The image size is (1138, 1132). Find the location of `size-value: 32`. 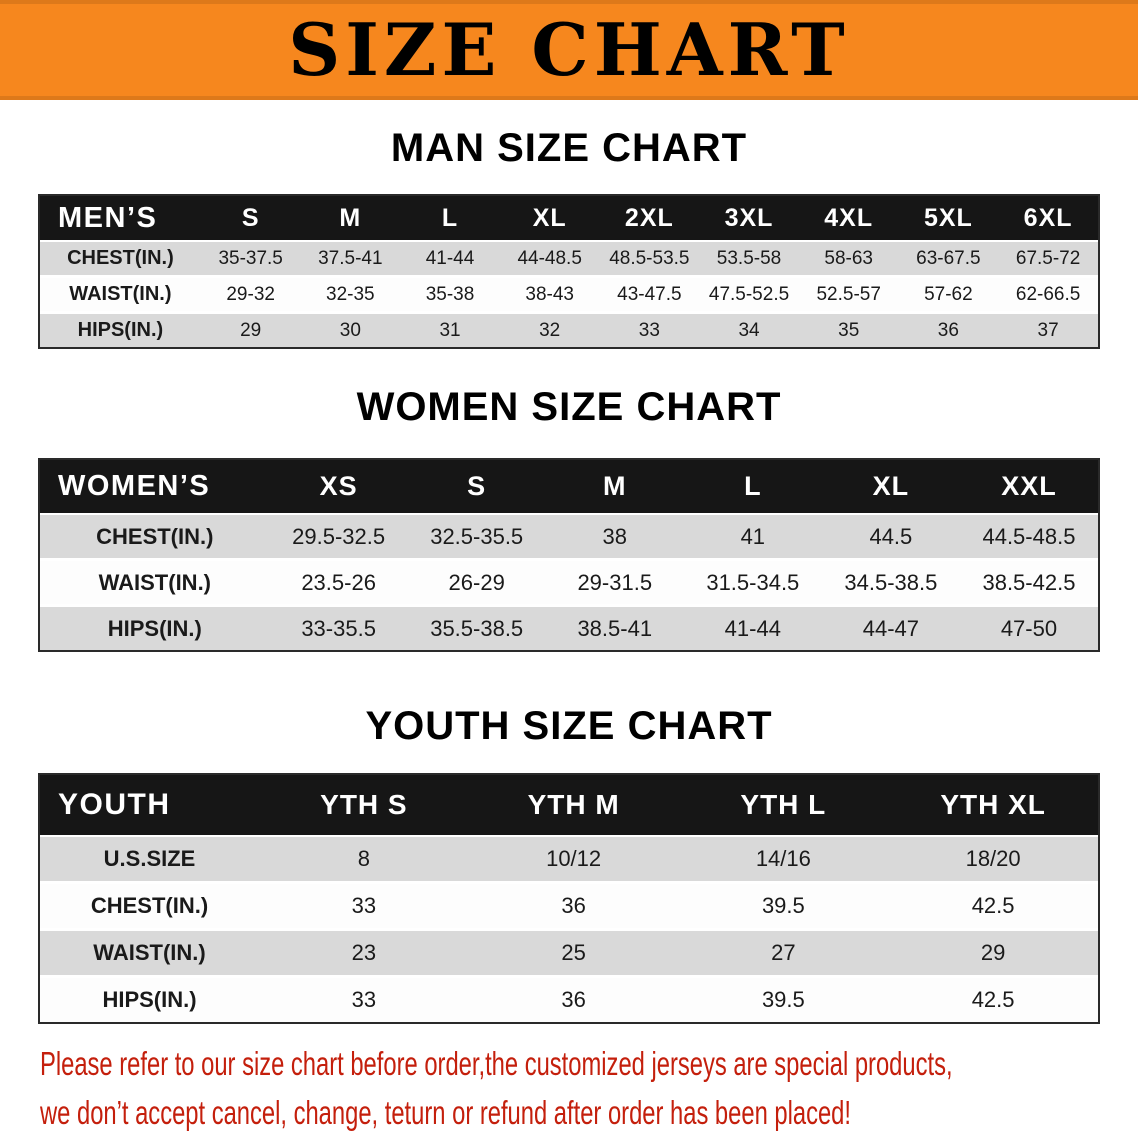

size-value: 32 is located at coordinates (550, 330).